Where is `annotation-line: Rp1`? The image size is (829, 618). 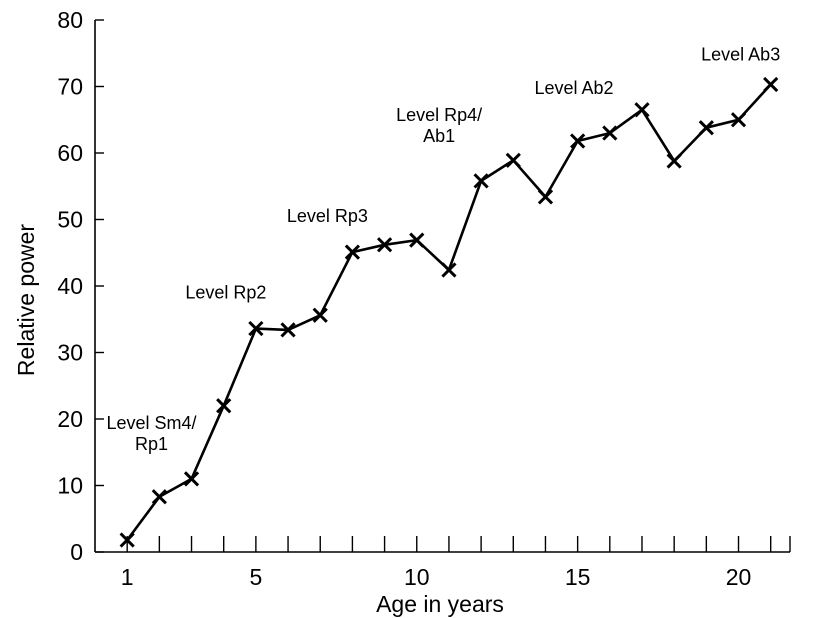
annotation-line: Rp1 is located at coordinates (151, 444).